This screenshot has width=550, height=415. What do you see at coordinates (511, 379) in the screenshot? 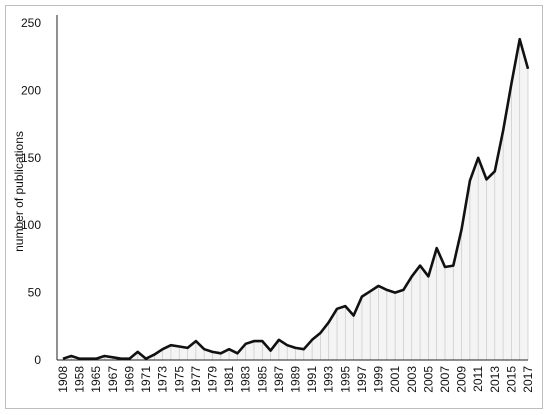
I see `x-tick-label: 2015` at bounding box center [511, 379].